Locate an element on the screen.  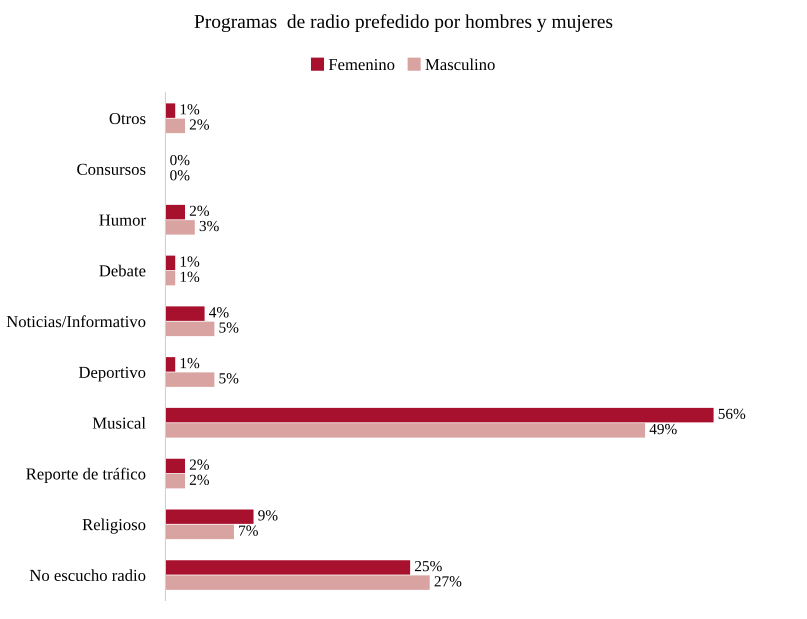
data-label: 25% is located at coordinates (428, 566).